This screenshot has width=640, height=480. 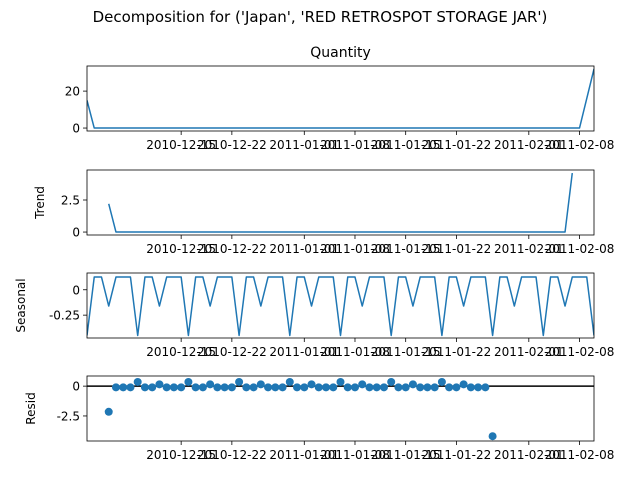 What do you see at coordinates (31, 408) in the screenshot?
I see `y-axis-label: Resid` at bounding box center [31, 408].